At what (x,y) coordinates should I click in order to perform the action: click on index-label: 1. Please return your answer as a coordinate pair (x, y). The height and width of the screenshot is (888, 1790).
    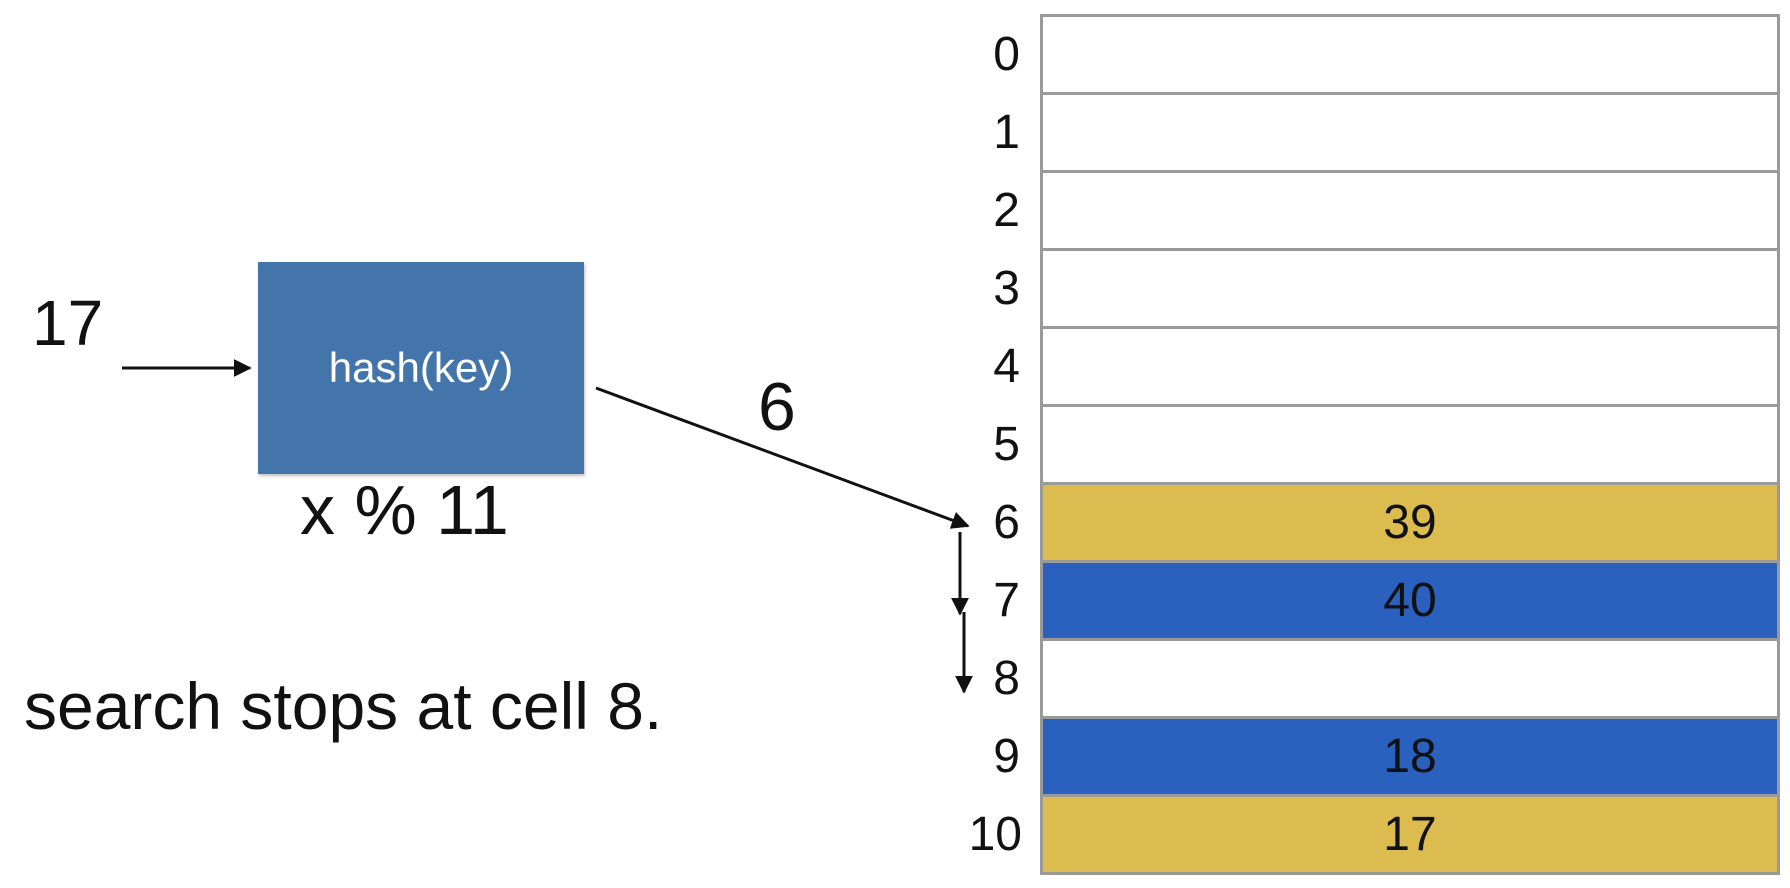
    Looking at the image, I should click on (1006, 132).